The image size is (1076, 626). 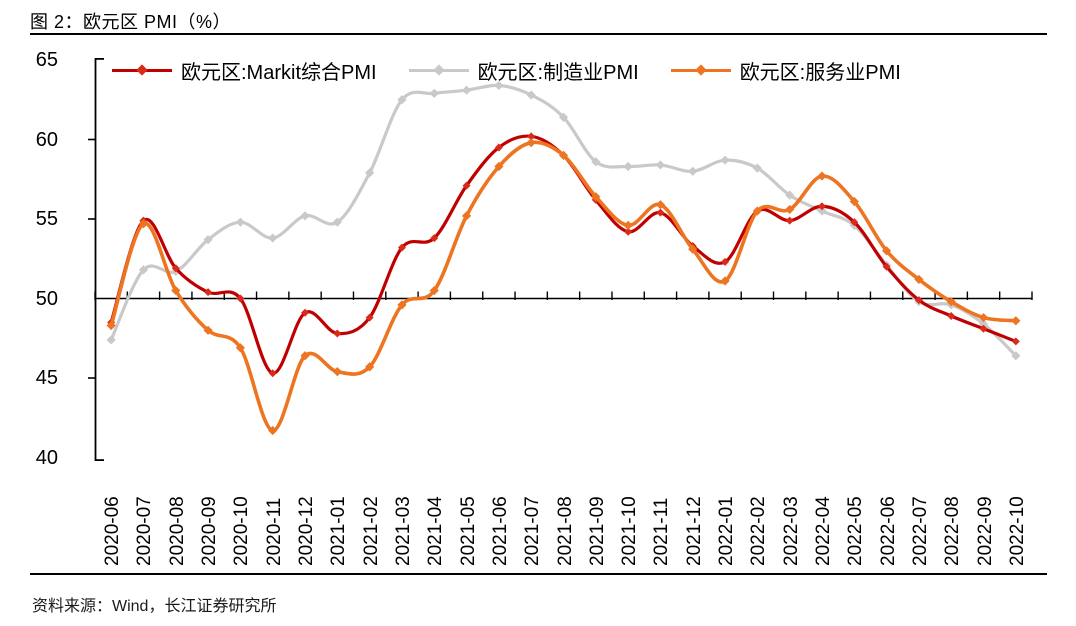 What do you see at coordinates (145, 531) in the screenshot?
I see `x-axis-label: 2020-07` at bounding box center [145, 531].